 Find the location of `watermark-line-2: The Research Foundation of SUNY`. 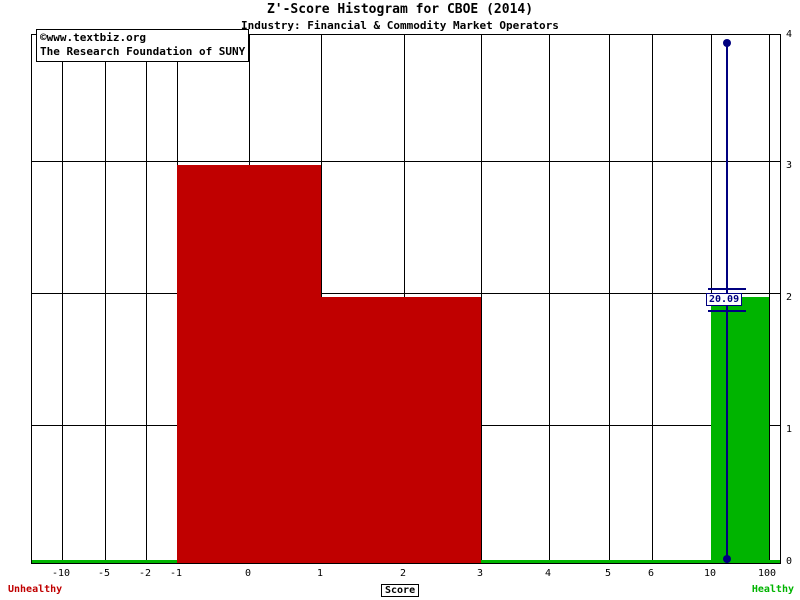

watermark-line-2: The Research Foundation of SUNY is located at coordinates (143, 51).